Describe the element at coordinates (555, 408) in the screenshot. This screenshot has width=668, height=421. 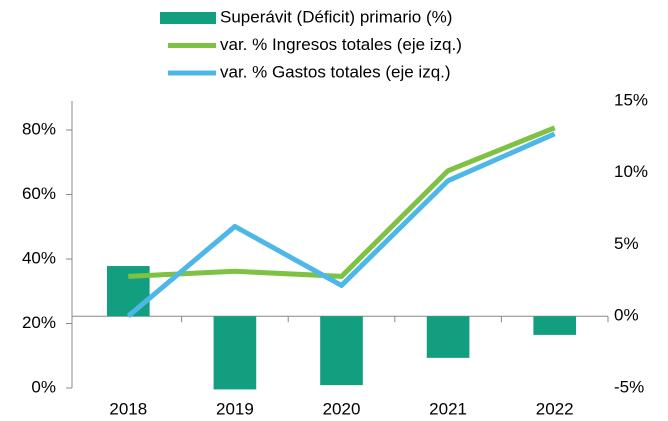
I see `x-tick-label: 2022` at that location.